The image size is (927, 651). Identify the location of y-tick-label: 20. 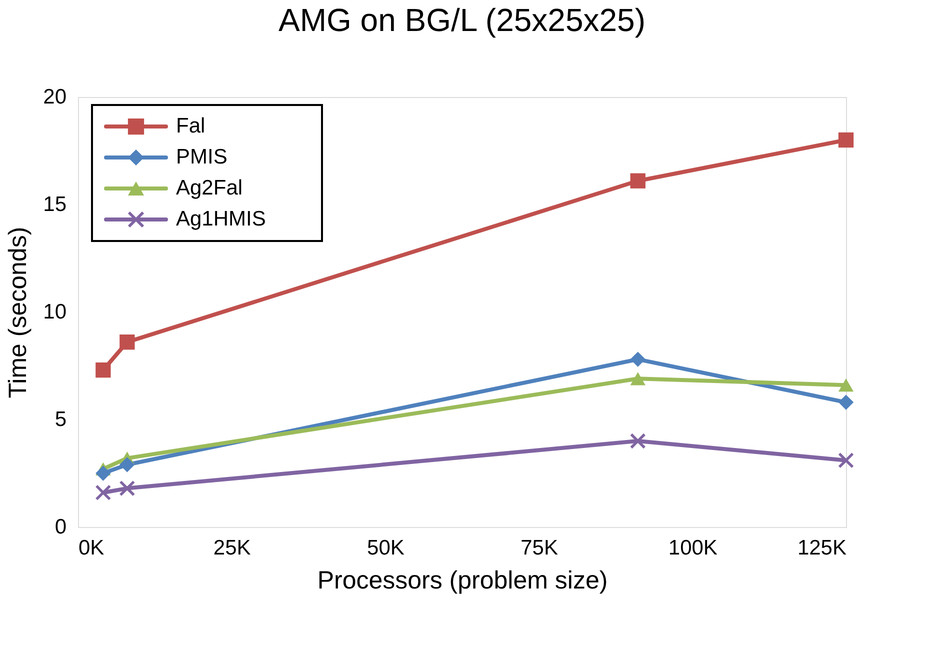
(54, 97).